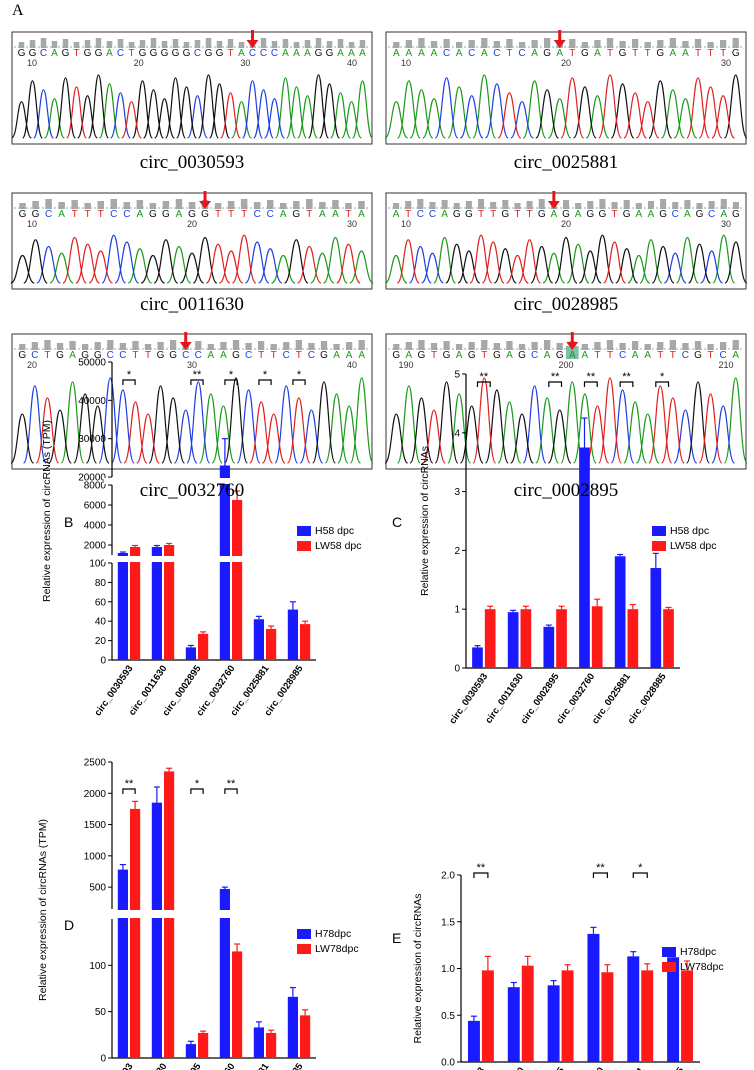 The width and height of the screenshot is (754, 1070). What do you see at coordinates (425, 521) in the screenshot?
I see `y-axis-label: Relative expression of circRNAs` at bounding box center [425, 521].